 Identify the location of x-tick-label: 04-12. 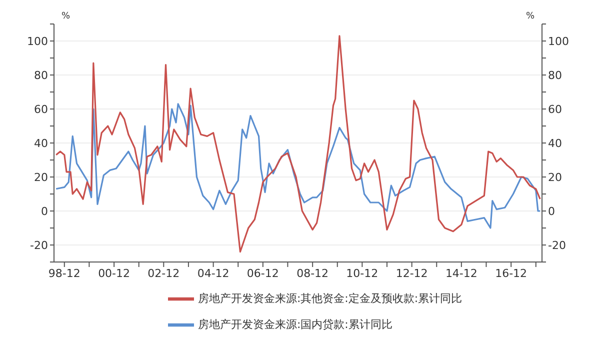
(213, 273).